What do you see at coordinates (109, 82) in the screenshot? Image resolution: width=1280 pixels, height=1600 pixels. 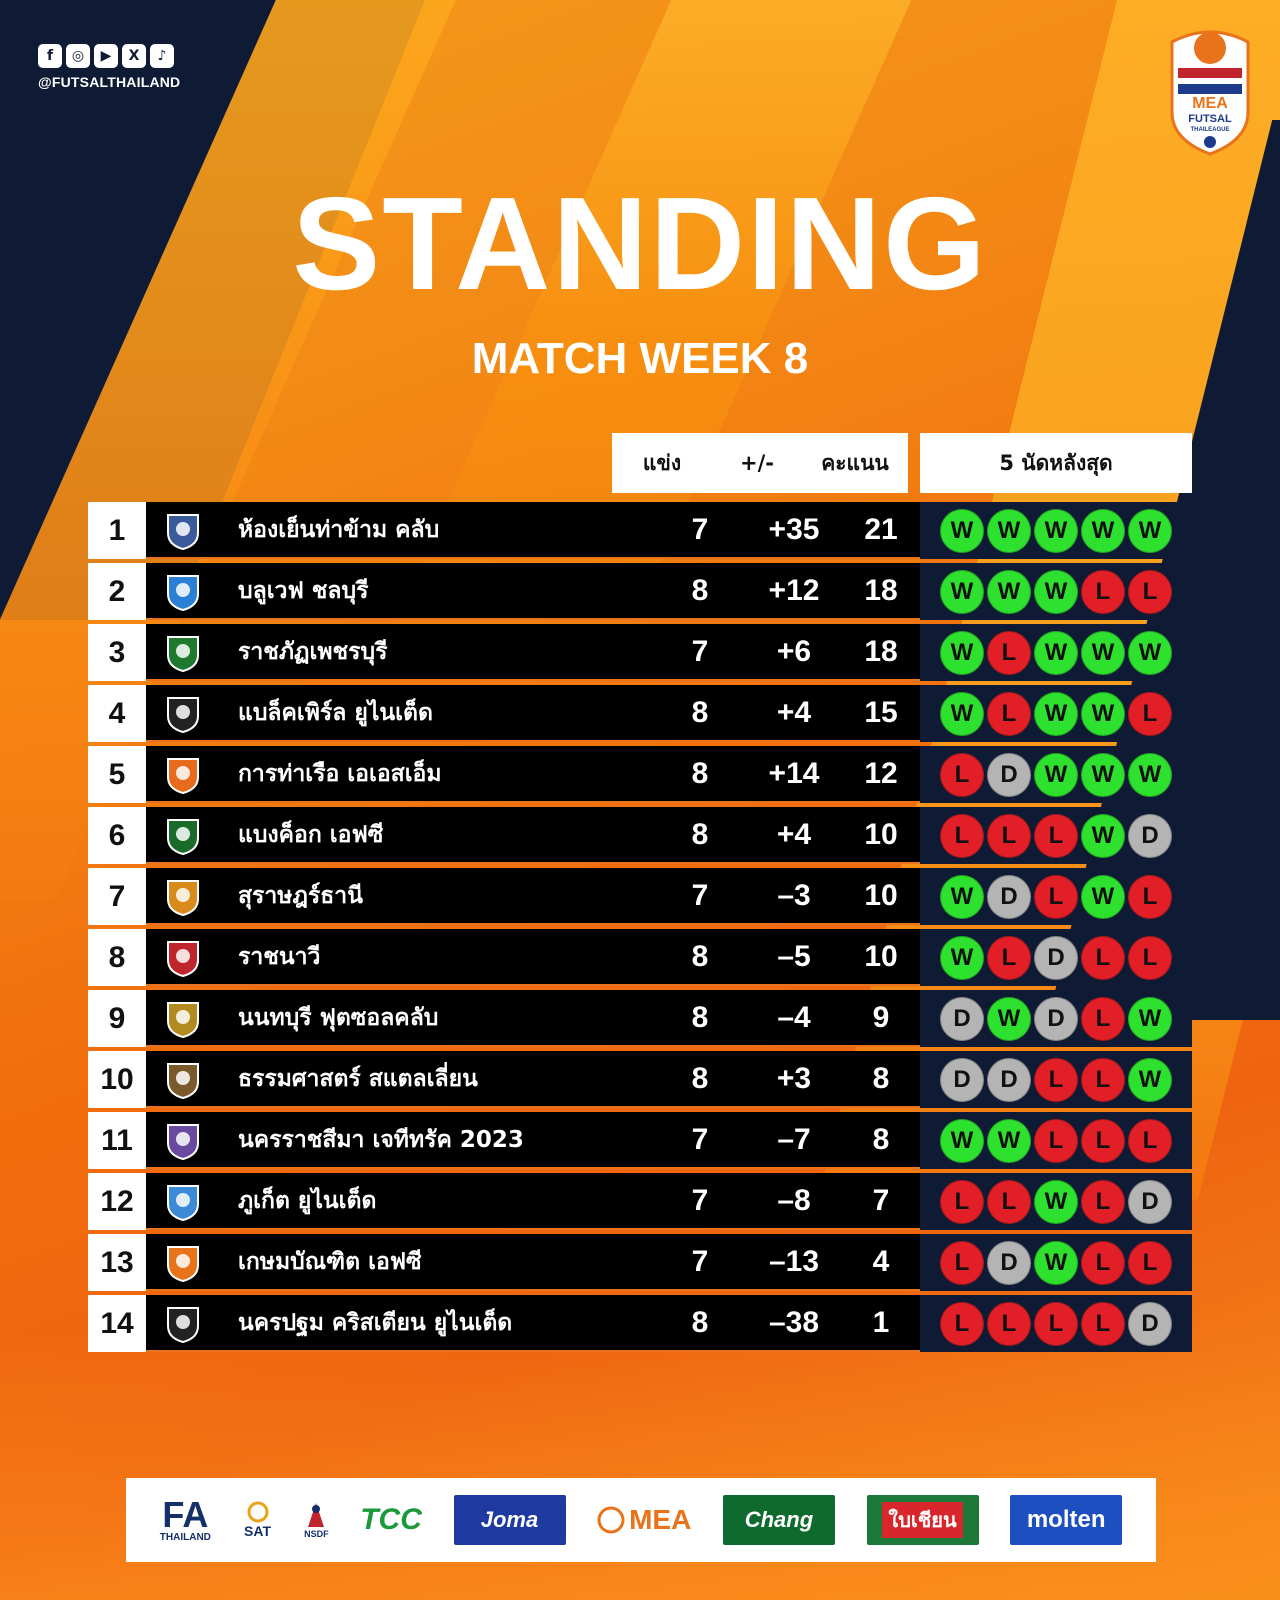 I see `social-handle: @FUTSALTHAILAND` at bounding box center [109, 82].